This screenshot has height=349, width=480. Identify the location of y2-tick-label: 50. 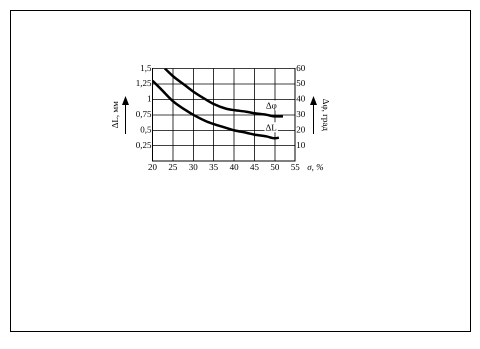
(301, 83).